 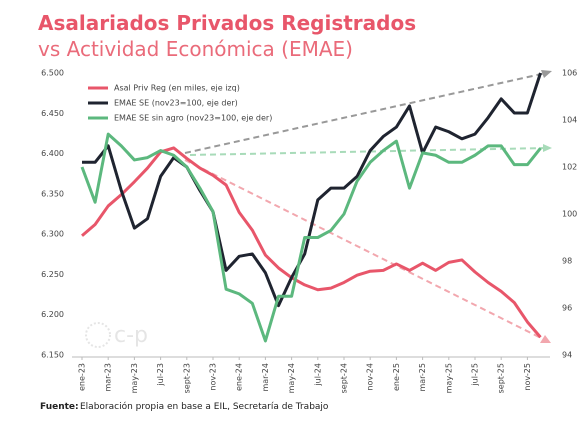 What do you see at coordinates (569, 214) in the screenshot?
I see `y2-tick-label: 100` at bounding box center [569, 214].